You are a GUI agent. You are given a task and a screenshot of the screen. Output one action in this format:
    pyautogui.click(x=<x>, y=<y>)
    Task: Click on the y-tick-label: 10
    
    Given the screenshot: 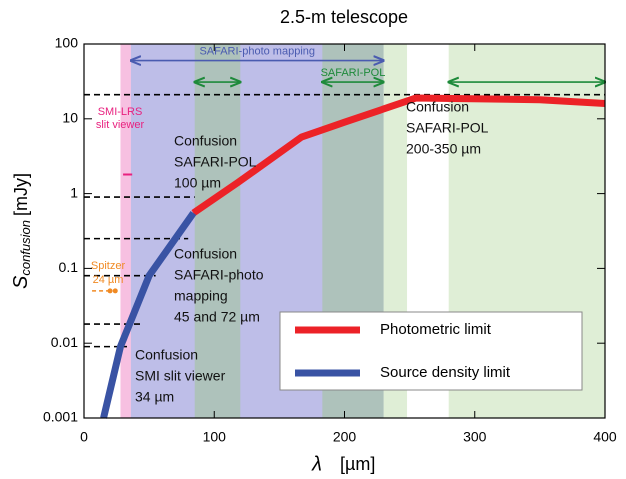 What is the action you would take?
    pyautogui.click(x=70, y=118)
    